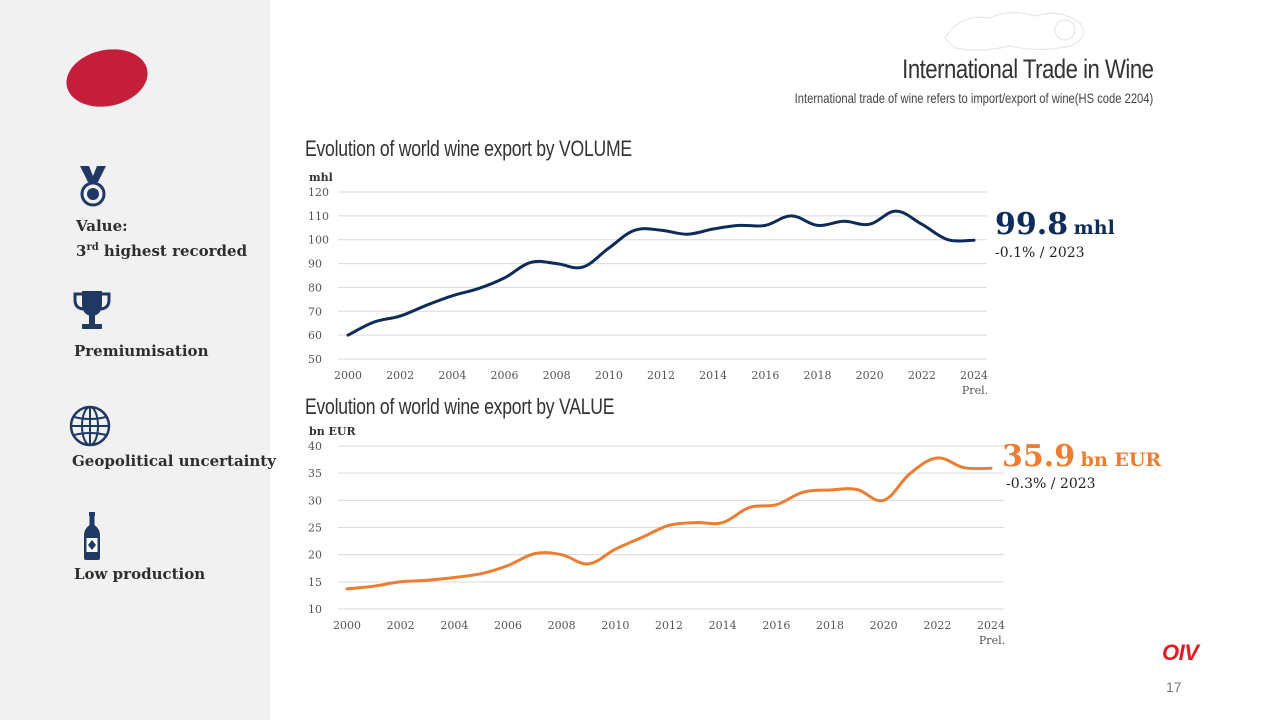 This screenshot has width=1280, height=720. I want to click on volume-headline-unit: mhl, so click(1094, 228).